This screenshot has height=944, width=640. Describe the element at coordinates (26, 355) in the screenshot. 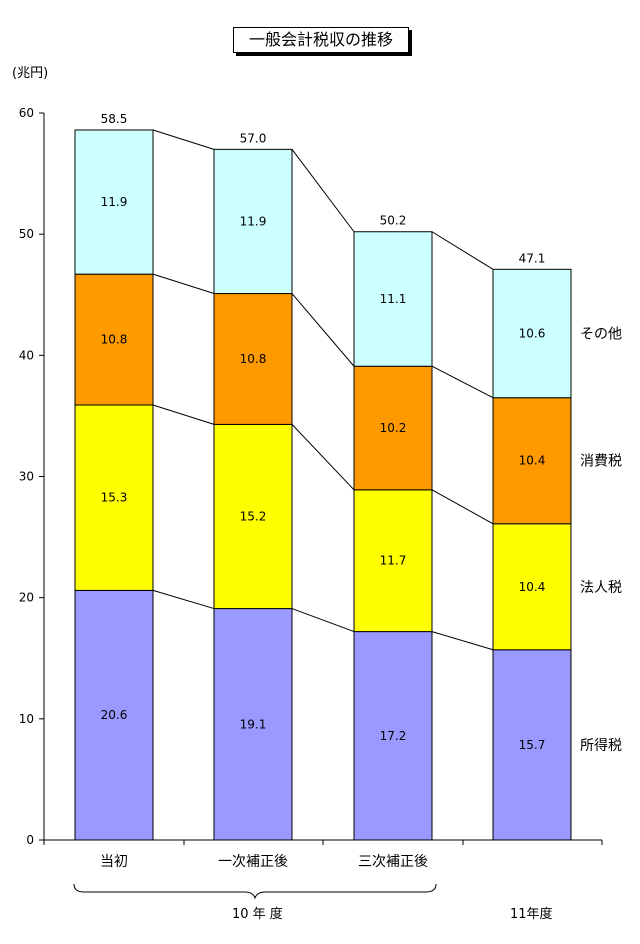

I see `y-tick-label: 40` at that location.